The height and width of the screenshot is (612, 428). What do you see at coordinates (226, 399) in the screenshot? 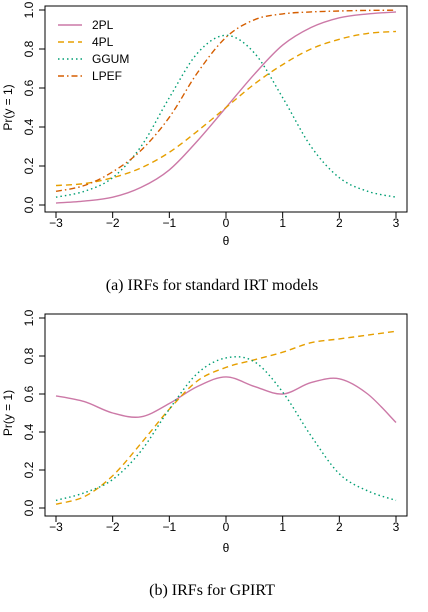
I see `series-line-s0` at bounding box center [226, 399].